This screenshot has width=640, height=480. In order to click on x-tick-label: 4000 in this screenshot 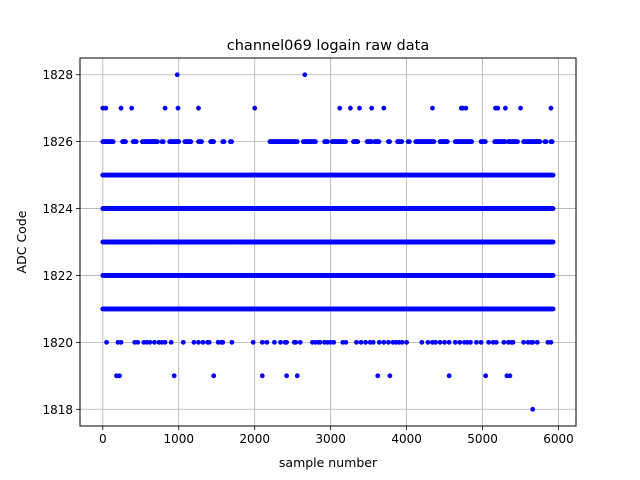, I will do `click(406, 439)`.